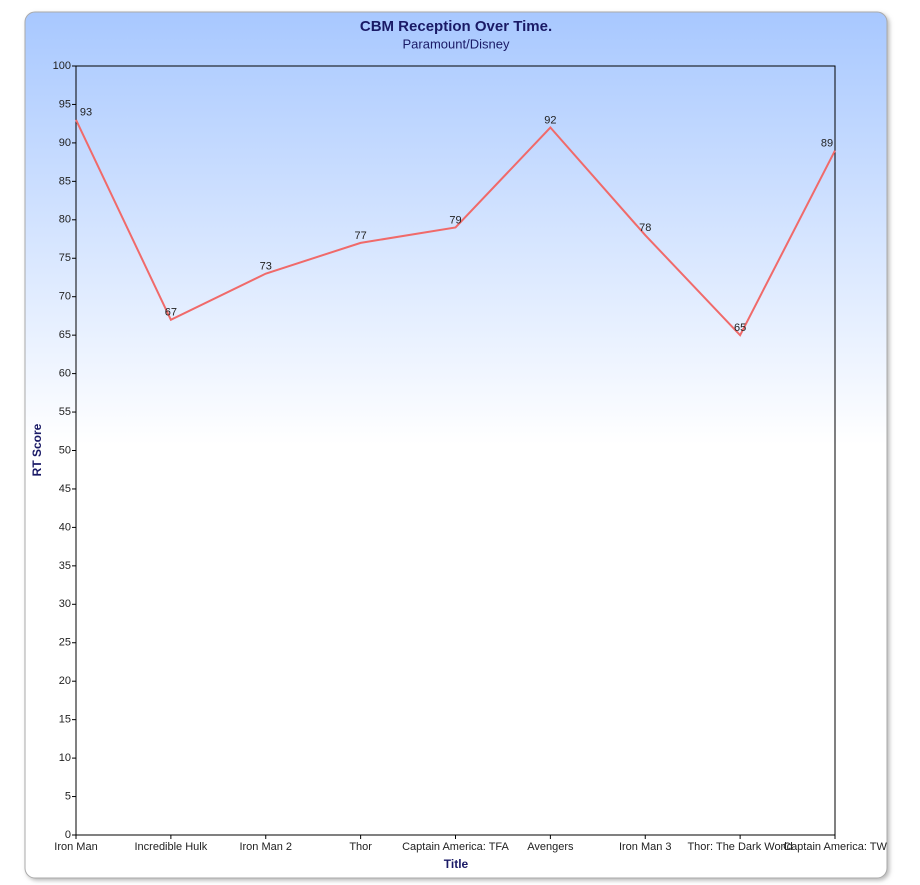 The height and width of the screenshot is (885, 920). Describe the element at coordinates (265, 847) in the screenshot. I see `x-tick-label: Iron Man 2` at that location.